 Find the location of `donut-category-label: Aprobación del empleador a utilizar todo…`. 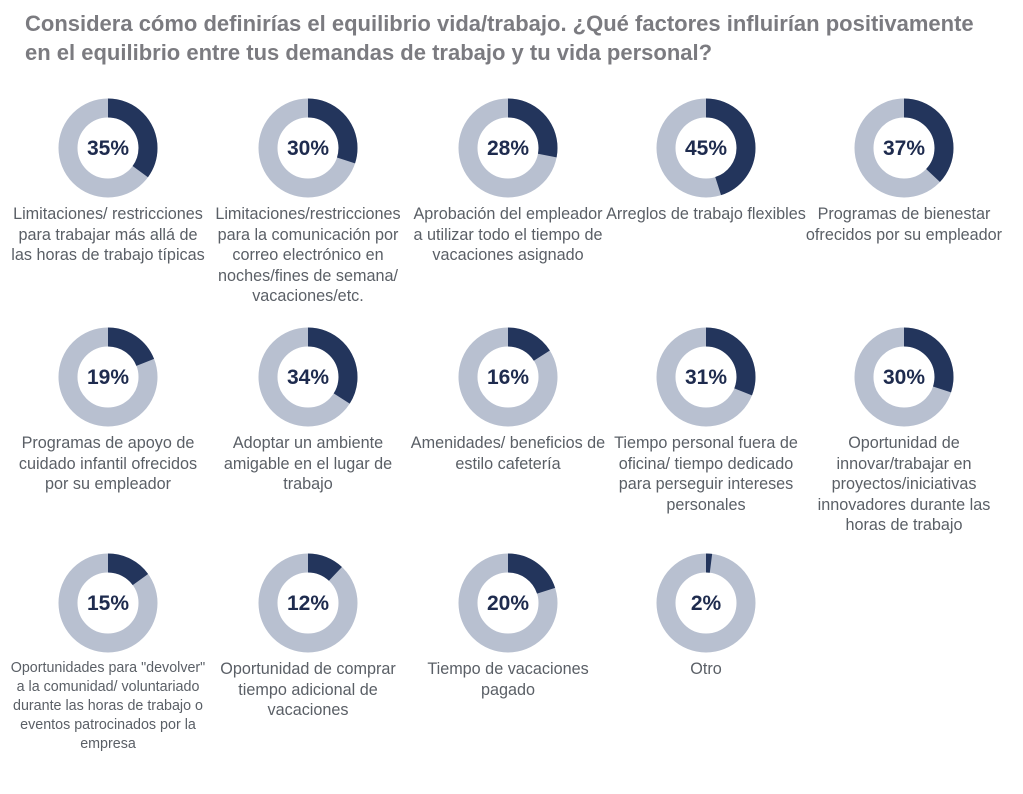

donut-category-label: Aprobación del empleador a utilizar todo… is located at coordinates (508, 234).